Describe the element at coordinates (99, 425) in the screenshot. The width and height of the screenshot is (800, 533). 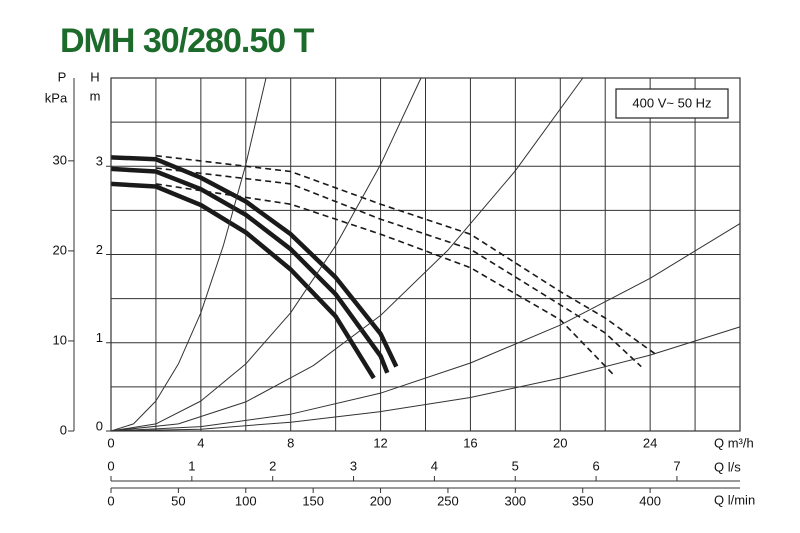
I see `y-tick-label: 0` at that location.